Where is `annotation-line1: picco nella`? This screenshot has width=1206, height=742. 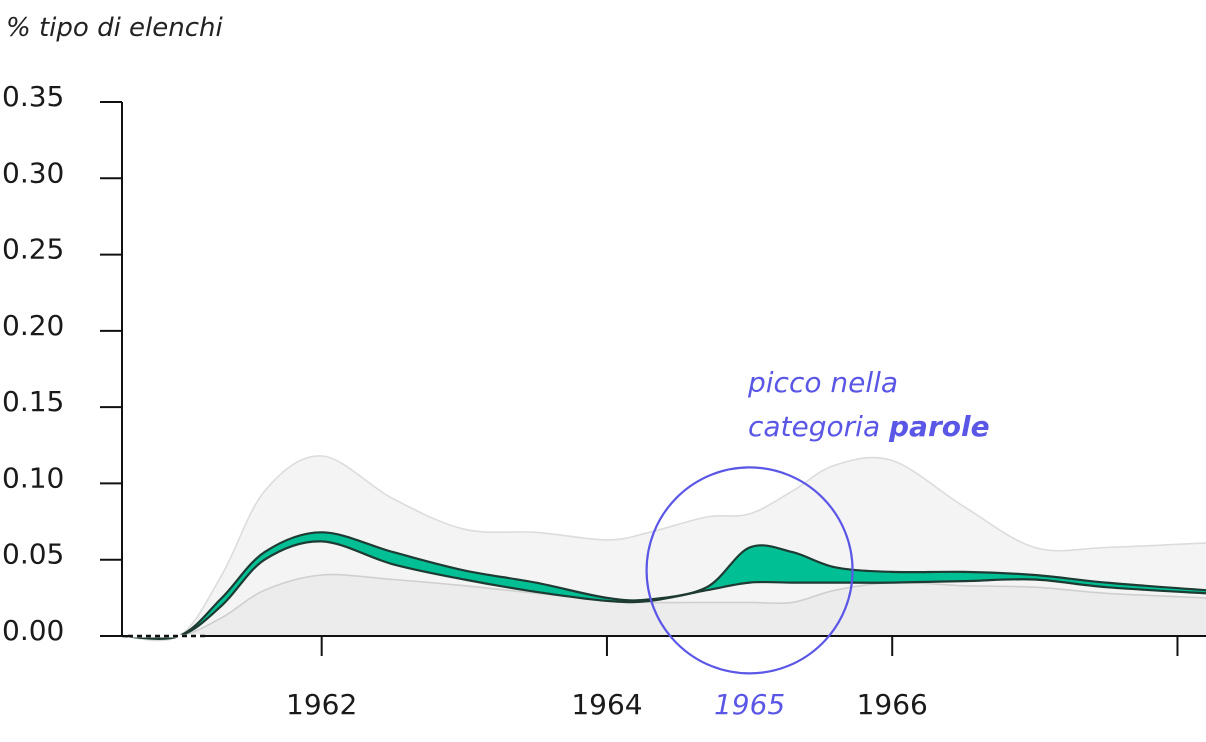 annotation-line1: picco nella is located at coordinates (822, 382).